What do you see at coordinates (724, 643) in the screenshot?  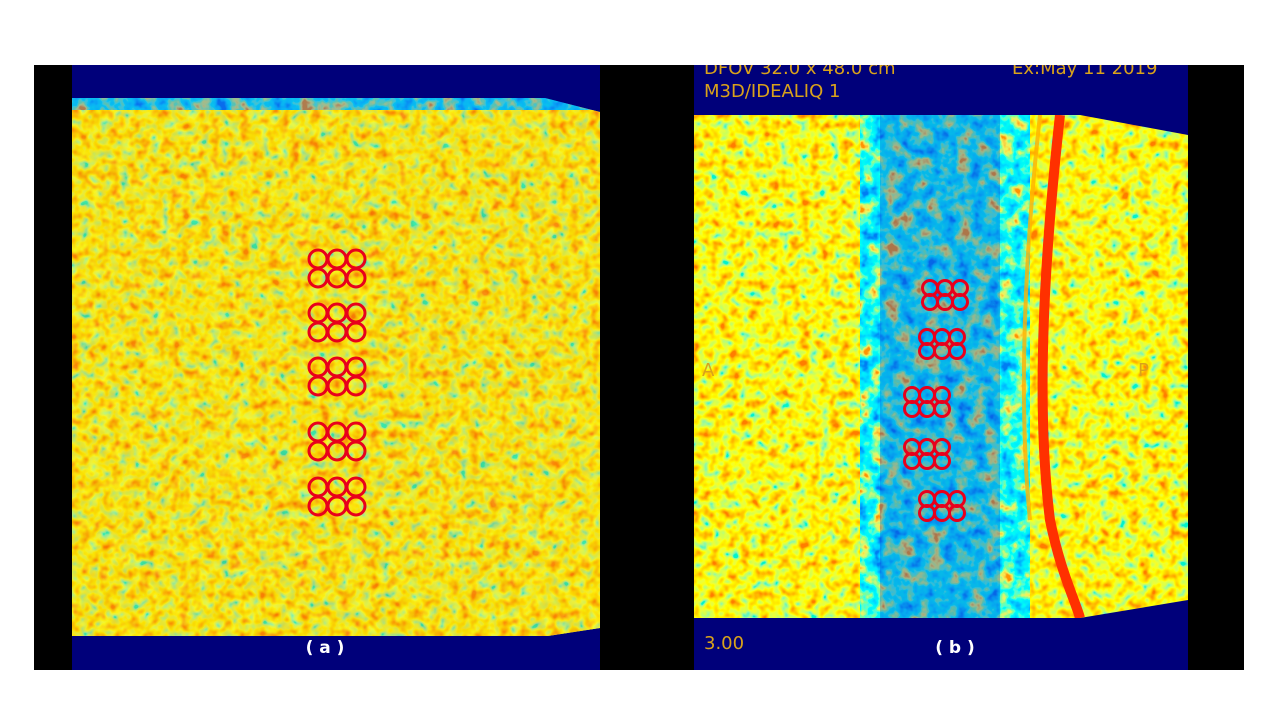 I see `scale-text: 3.00` at bounding box center [724, 643].